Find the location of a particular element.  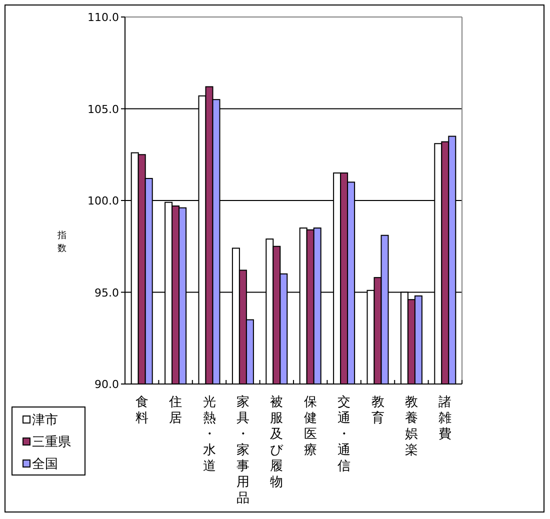

y-axis-title: 指数 is located at coordinates (61, 242).